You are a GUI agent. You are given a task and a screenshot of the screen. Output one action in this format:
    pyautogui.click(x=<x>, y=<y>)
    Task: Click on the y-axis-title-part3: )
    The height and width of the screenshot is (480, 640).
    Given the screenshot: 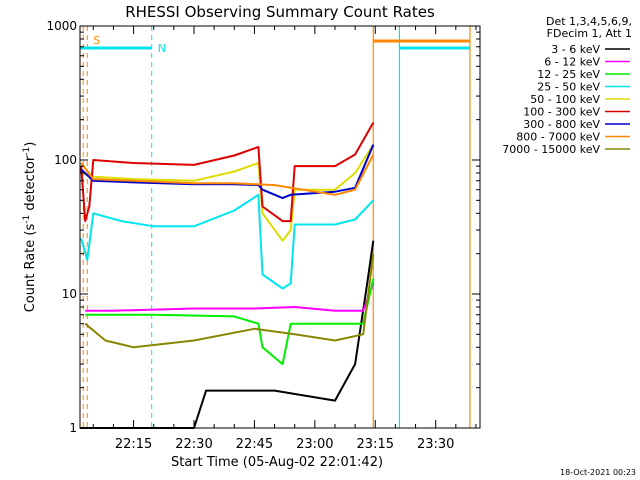 What is the action you would take?
    pyautogui.click(x=30, y=144)
    